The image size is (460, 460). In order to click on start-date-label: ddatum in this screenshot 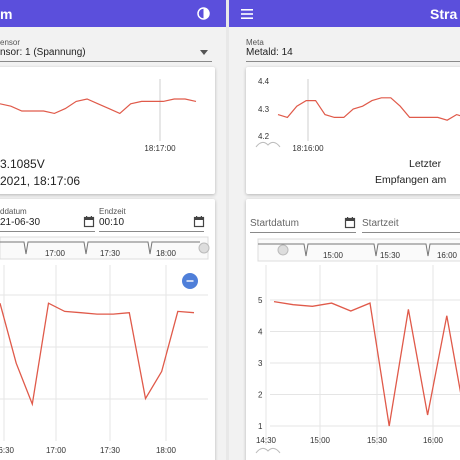, I will do `click(13, 211)`.